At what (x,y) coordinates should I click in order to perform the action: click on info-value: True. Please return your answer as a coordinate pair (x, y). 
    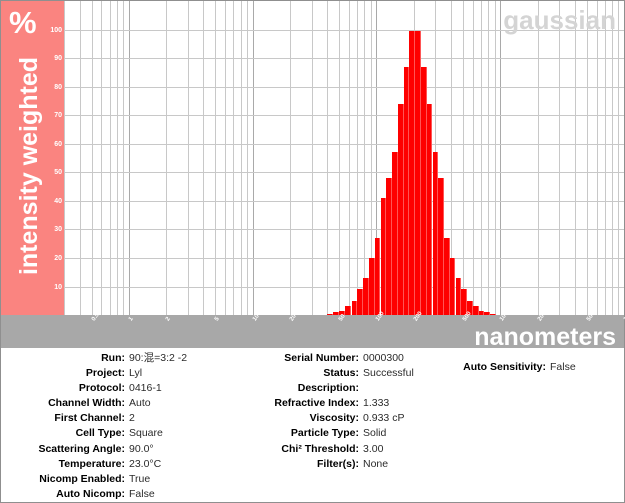
    Looking at the image, I should click on (140, 478).